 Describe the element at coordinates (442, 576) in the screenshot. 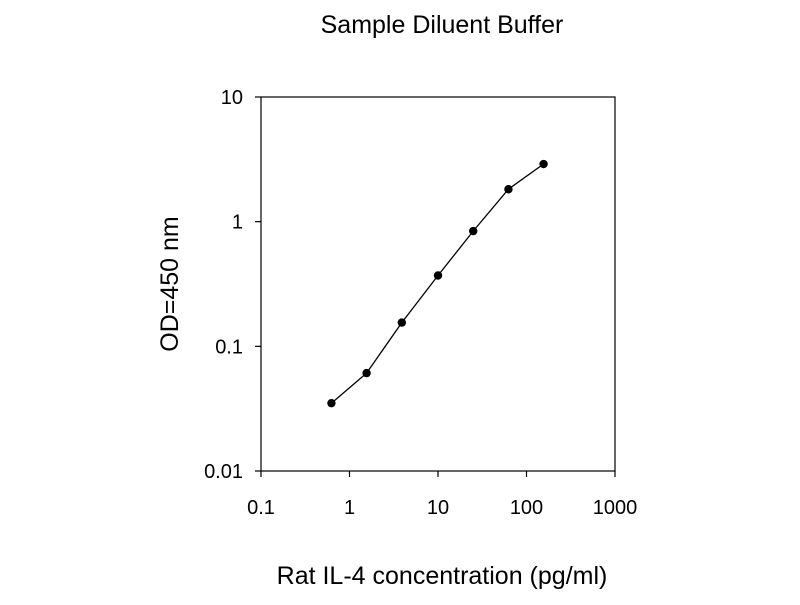

I see `x-axis-label: Rat IL-4 concentration (pg/ml)` at that location.